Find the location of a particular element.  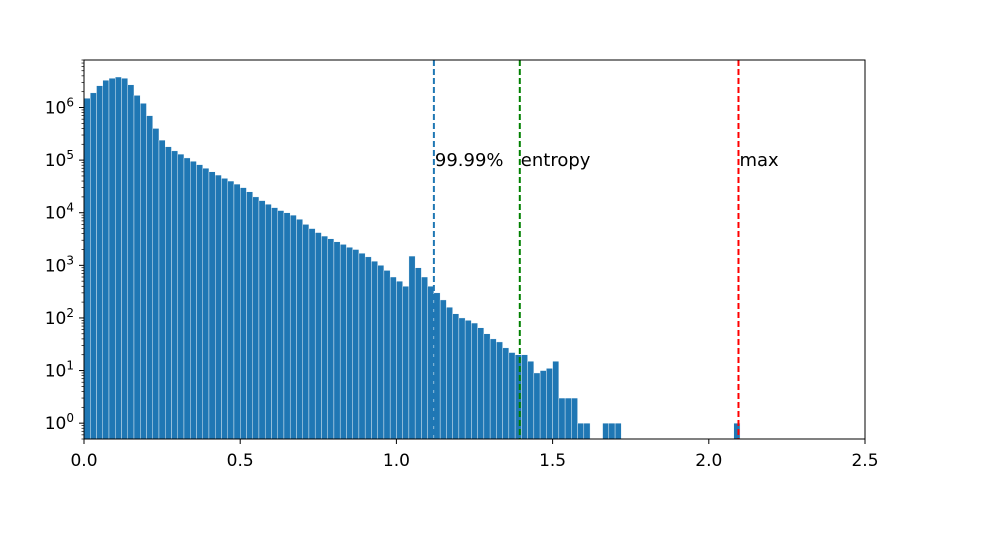

percentile-line-label: 99.99% is located at coordinates (469, 160).